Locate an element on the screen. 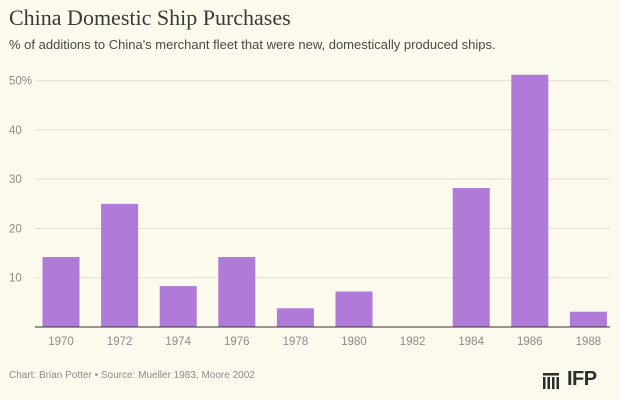 The width and height of the screenshot is (620, 400). y-tick-label: 10 is located at coordinates (15, 279).